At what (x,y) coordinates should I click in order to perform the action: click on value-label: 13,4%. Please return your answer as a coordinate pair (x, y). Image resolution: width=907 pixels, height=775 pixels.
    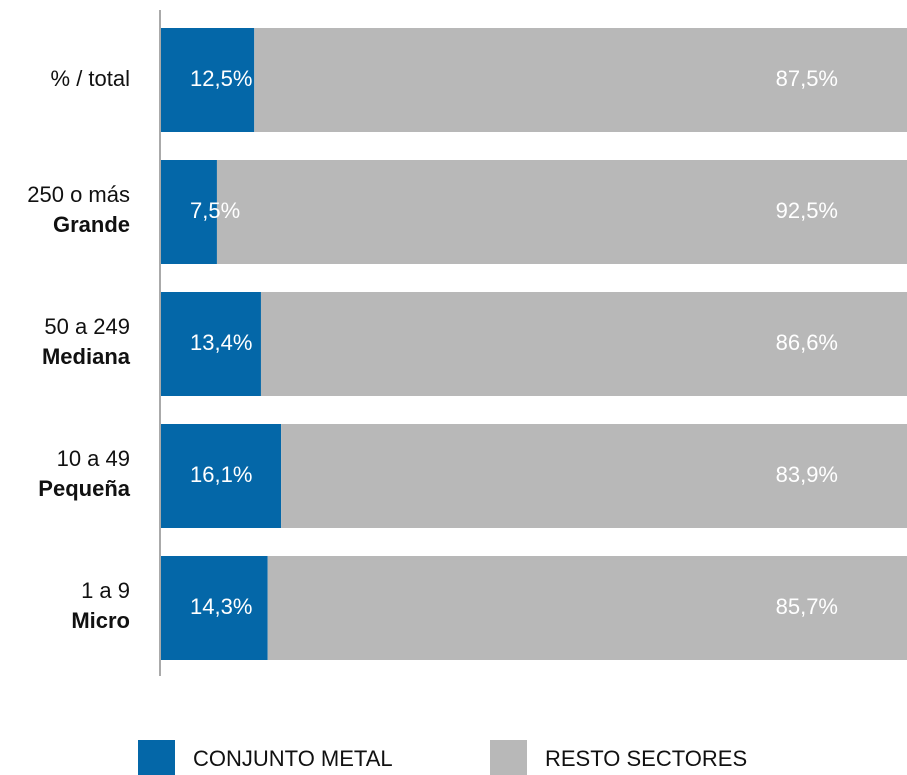
    Looking at the image, I should click on (221, 342).